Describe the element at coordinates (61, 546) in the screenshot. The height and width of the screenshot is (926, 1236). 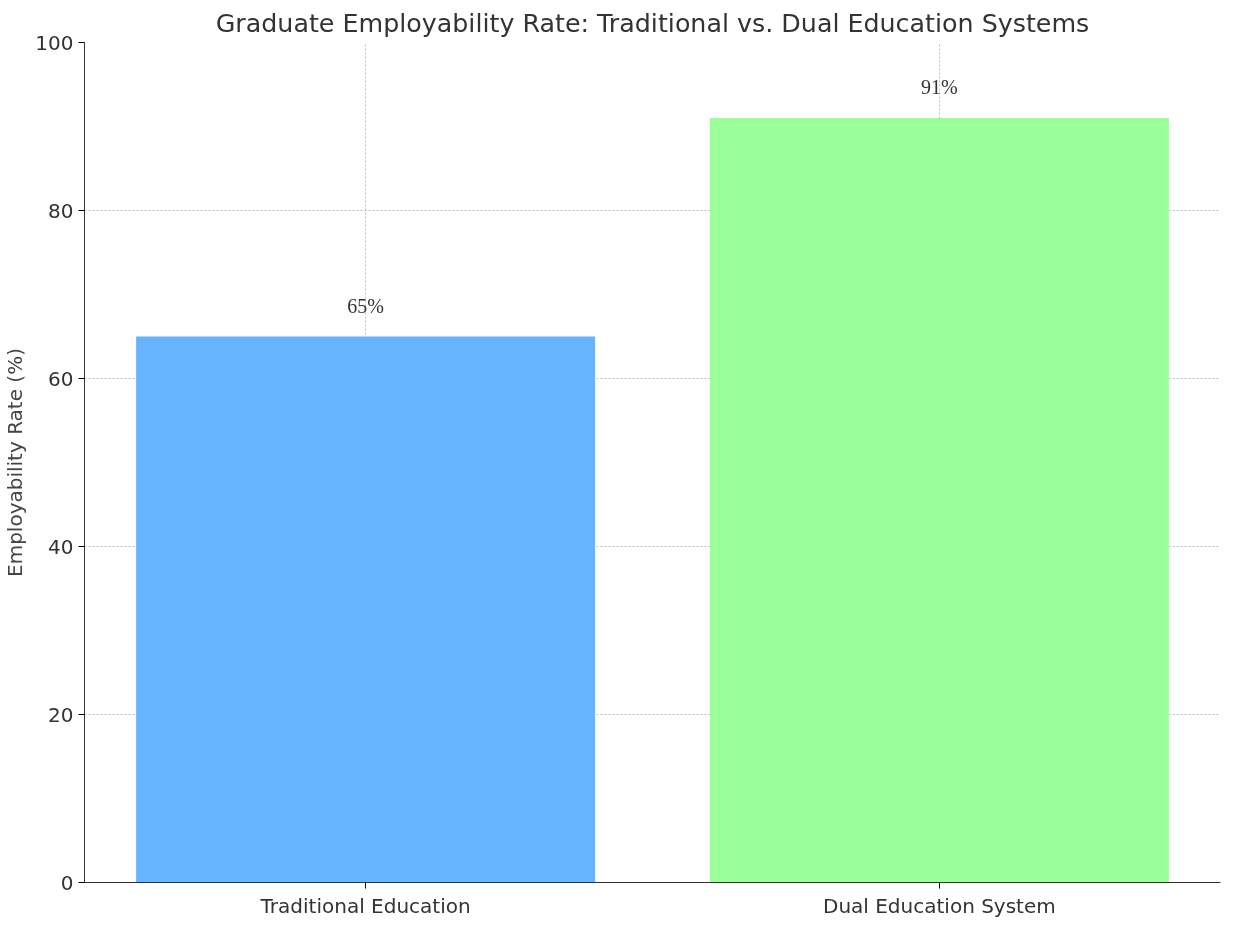
I see `y-tick-label: 40` at that location.